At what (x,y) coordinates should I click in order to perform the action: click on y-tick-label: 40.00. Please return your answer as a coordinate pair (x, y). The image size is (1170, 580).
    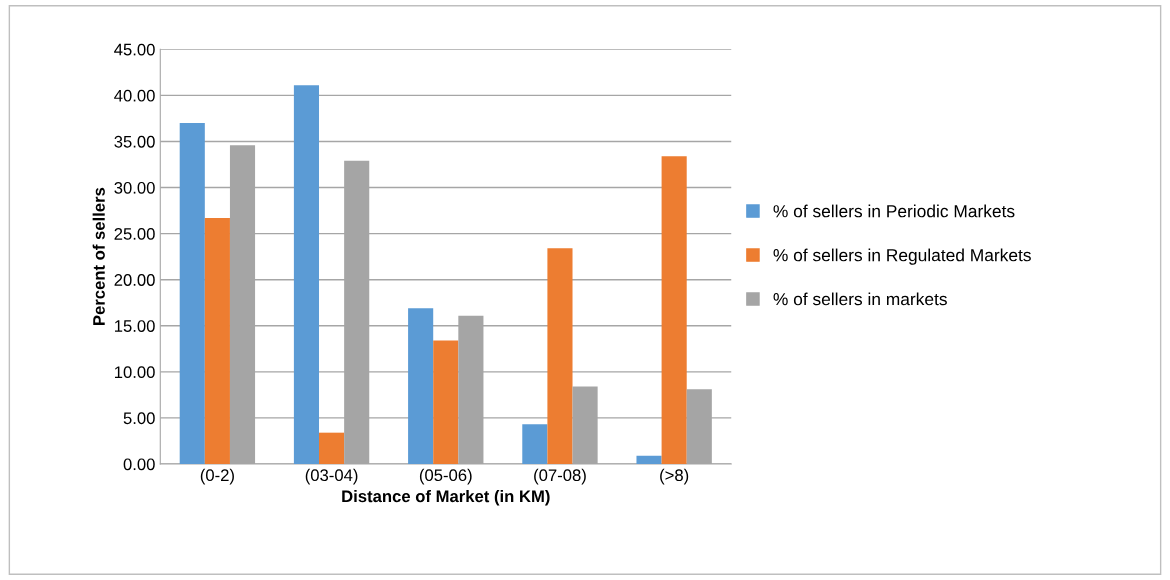
    Looking at the image, I should click on (134, 95).